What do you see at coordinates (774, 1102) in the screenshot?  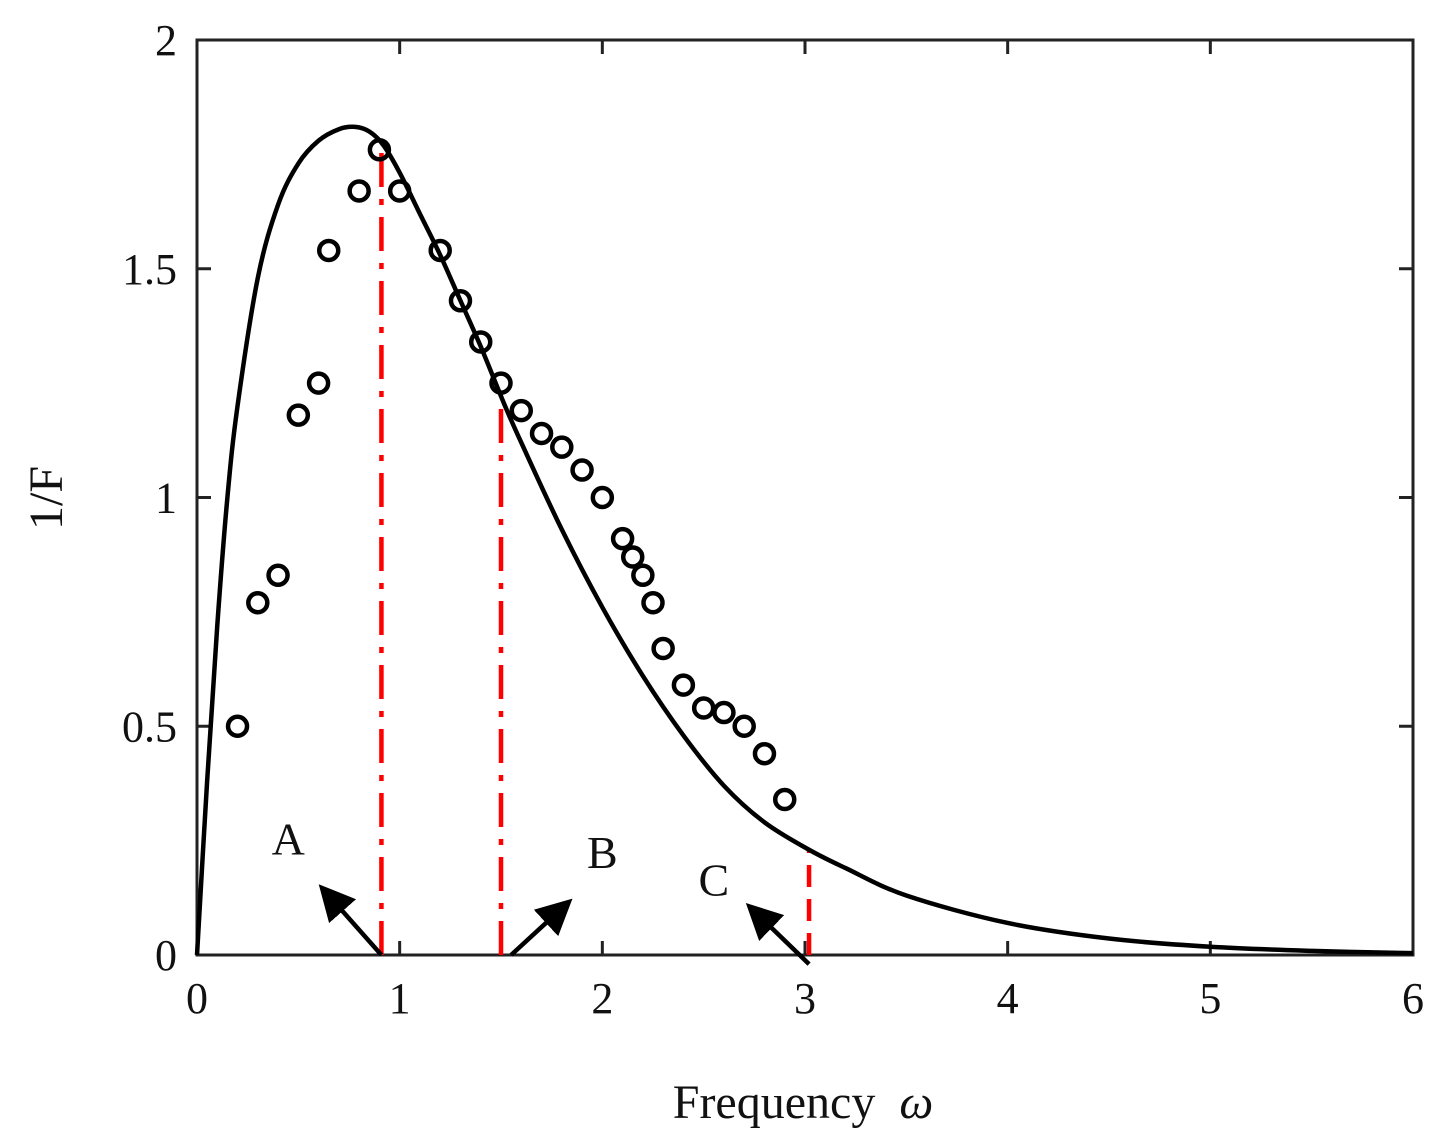 I see `x-axis-label-text: Frequency` at bounding box center [774, 1102].